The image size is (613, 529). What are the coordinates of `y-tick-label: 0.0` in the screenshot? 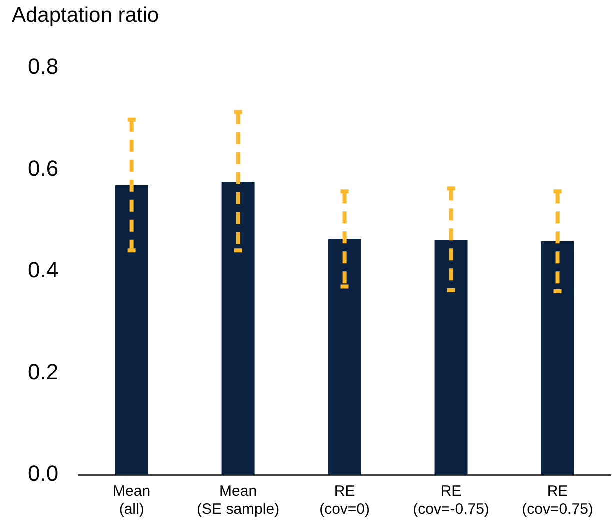 It's located at (43, 473).